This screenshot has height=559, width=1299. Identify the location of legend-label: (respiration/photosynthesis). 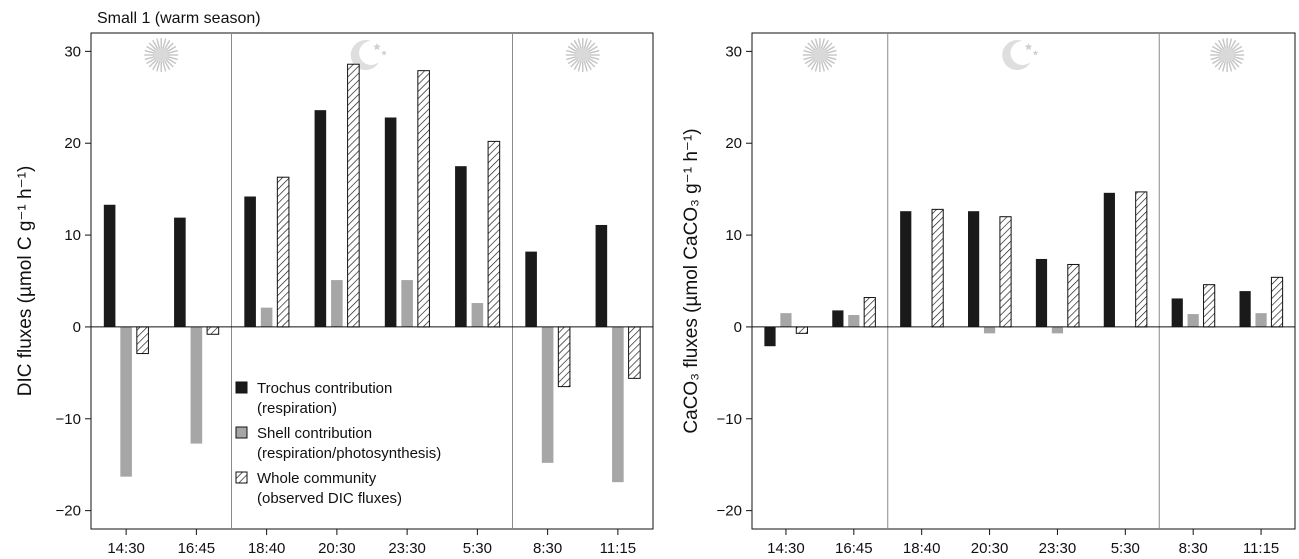
(349, 453).